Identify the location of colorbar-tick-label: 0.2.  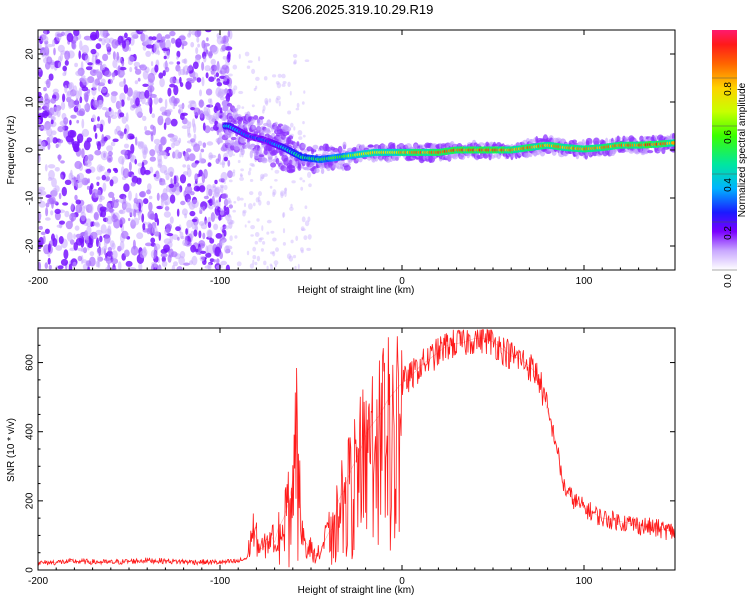
(728, 233).